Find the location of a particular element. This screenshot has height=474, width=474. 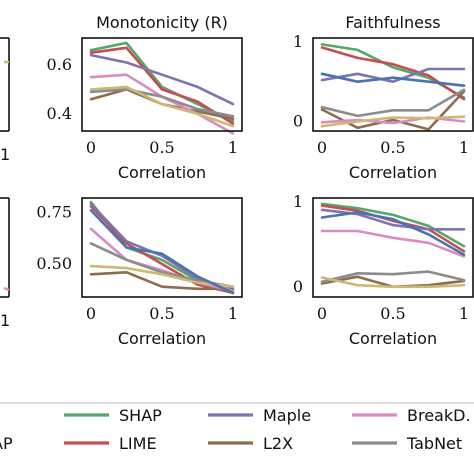

legend-label-breakd-: BreakD. is located at coordinates (439, 415).